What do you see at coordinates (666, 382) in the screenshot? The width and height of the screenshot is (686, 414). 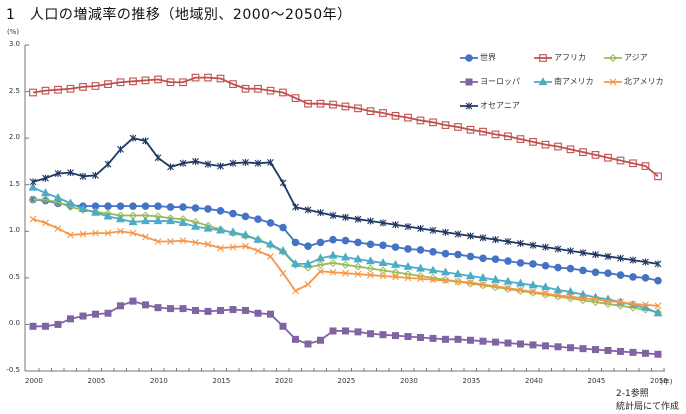 I see `x-axis-unit-label: (年)` at bounding box center [666, 382].